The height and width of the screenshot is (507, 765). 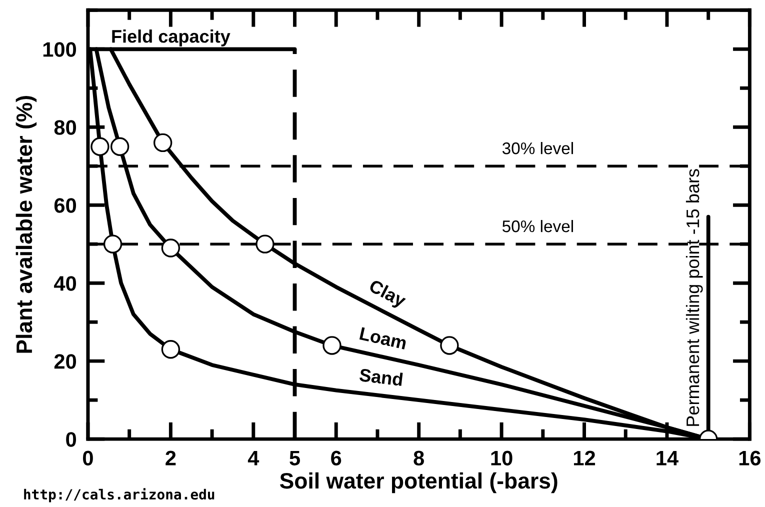 I want to click on y-tick-label: 100, so click(x=59, y=49).